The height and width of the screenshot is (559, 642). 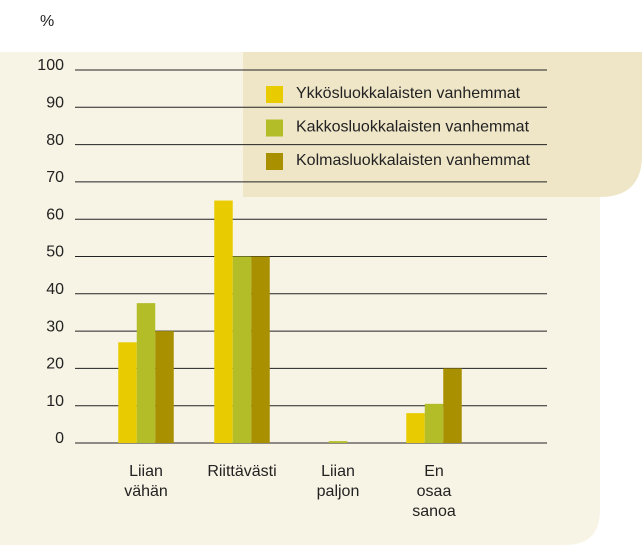 I want to click on y-tick-label: 20, so click(x=55, y=364).